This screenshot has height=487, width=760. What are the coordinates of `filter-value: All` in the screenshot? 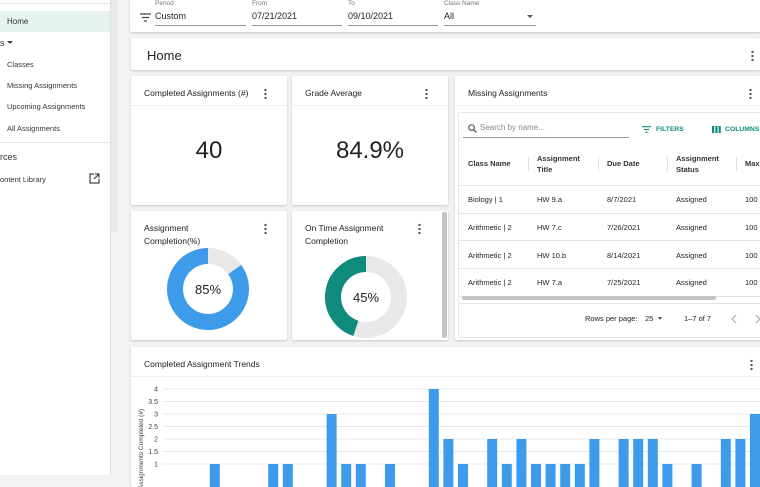 It's located at (449, 16).